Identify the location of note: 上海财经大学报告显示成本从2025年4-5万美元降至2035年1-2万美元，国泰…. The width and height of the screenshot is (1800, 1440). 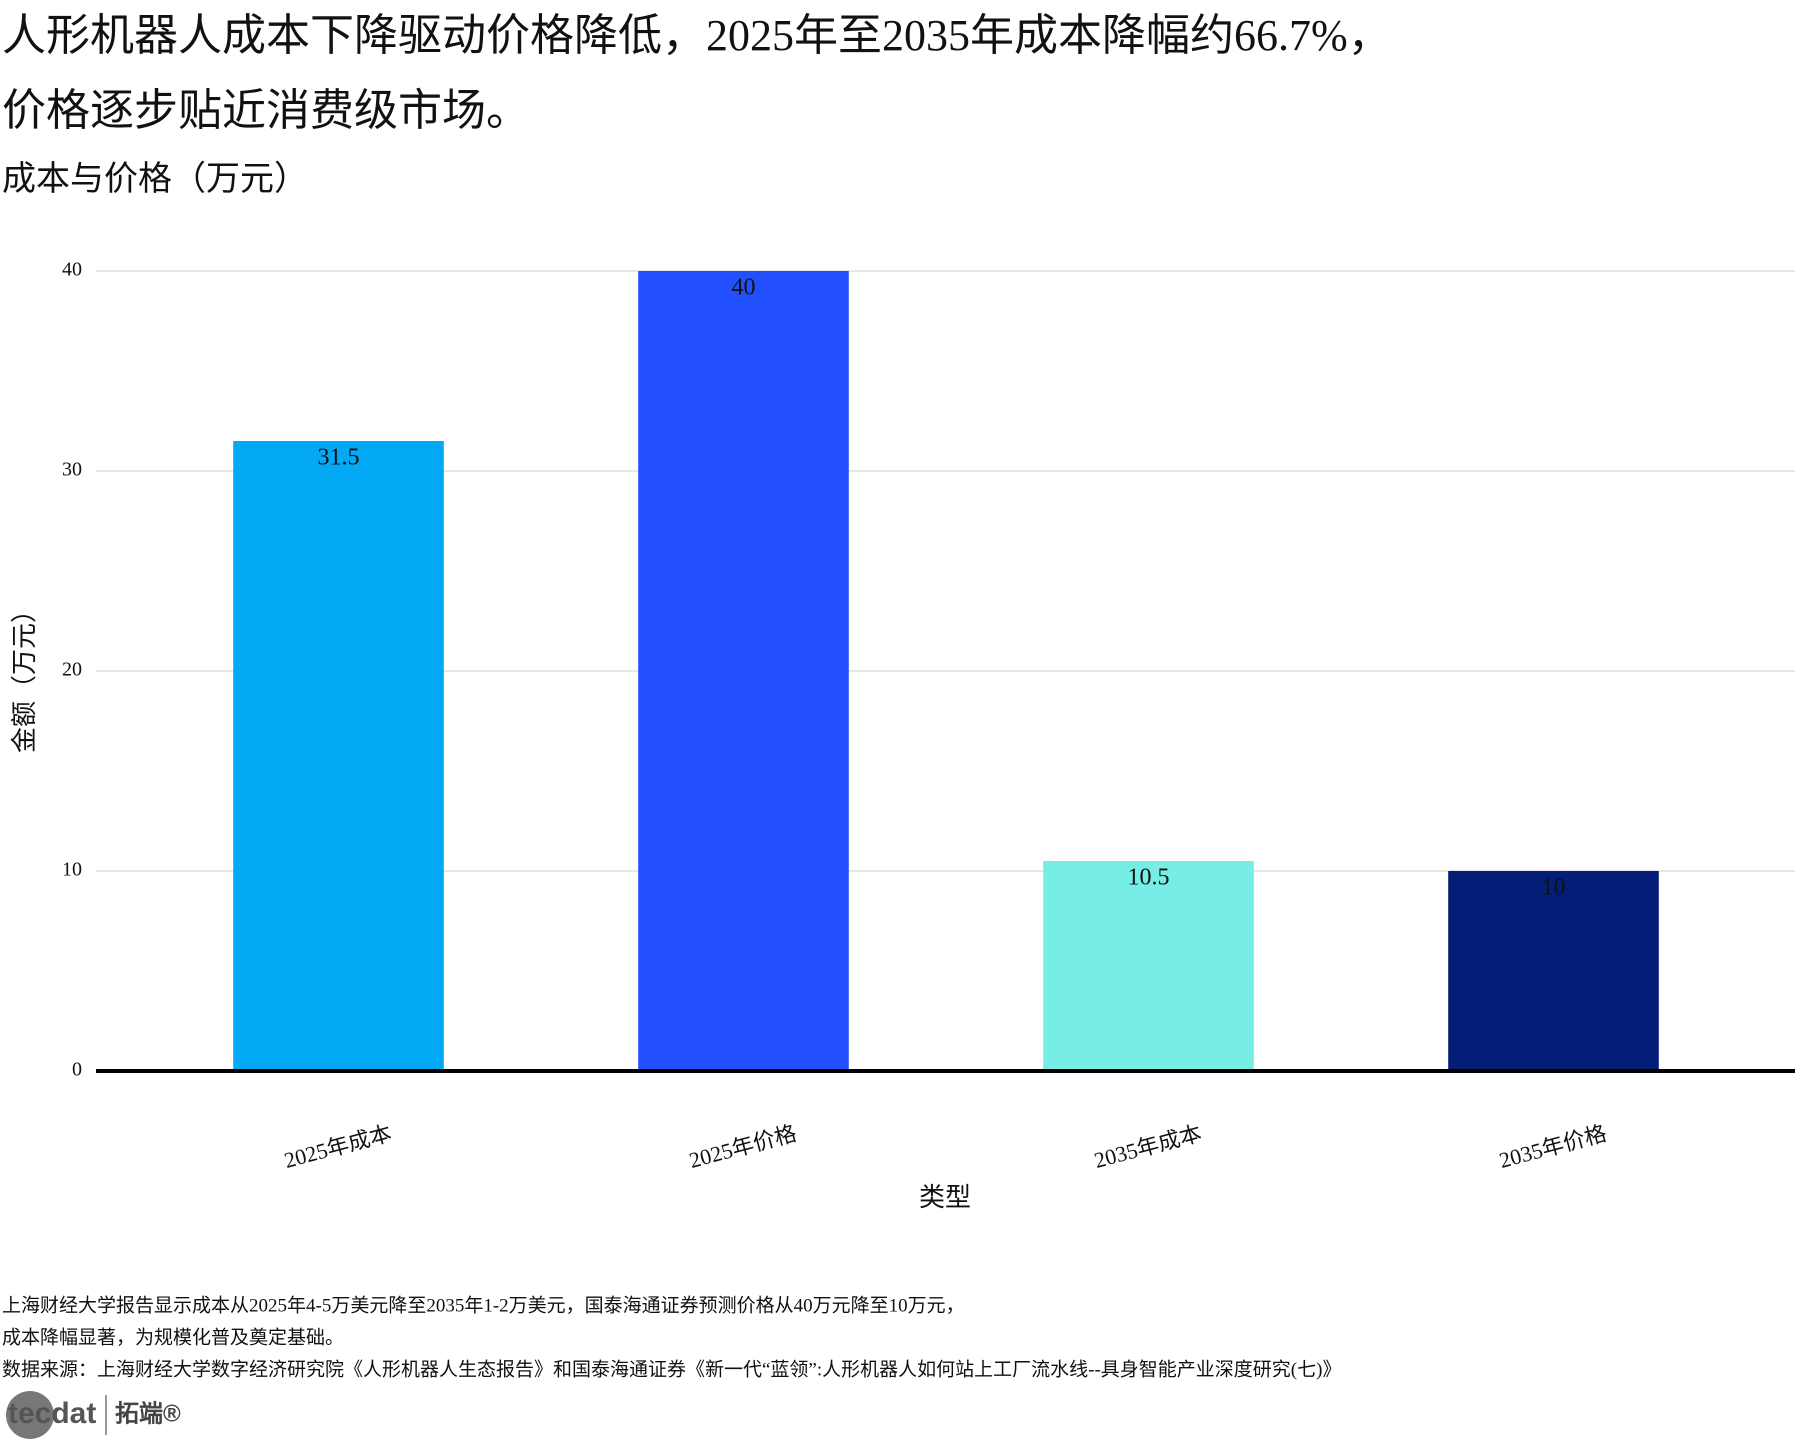
(483, 1305).